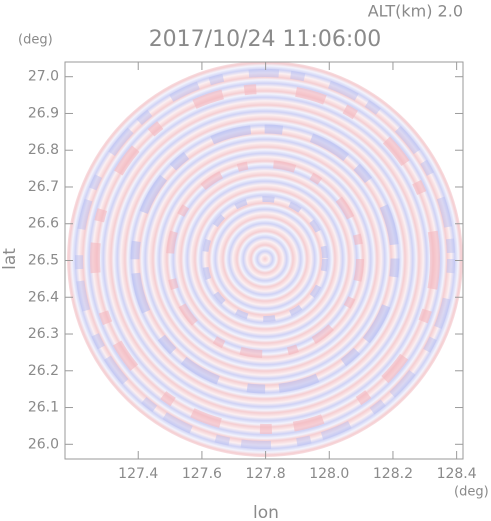  Describe the element at coordinates (266, 474) in the screenshot. I see `x-tick-label: 127.8` at that location.